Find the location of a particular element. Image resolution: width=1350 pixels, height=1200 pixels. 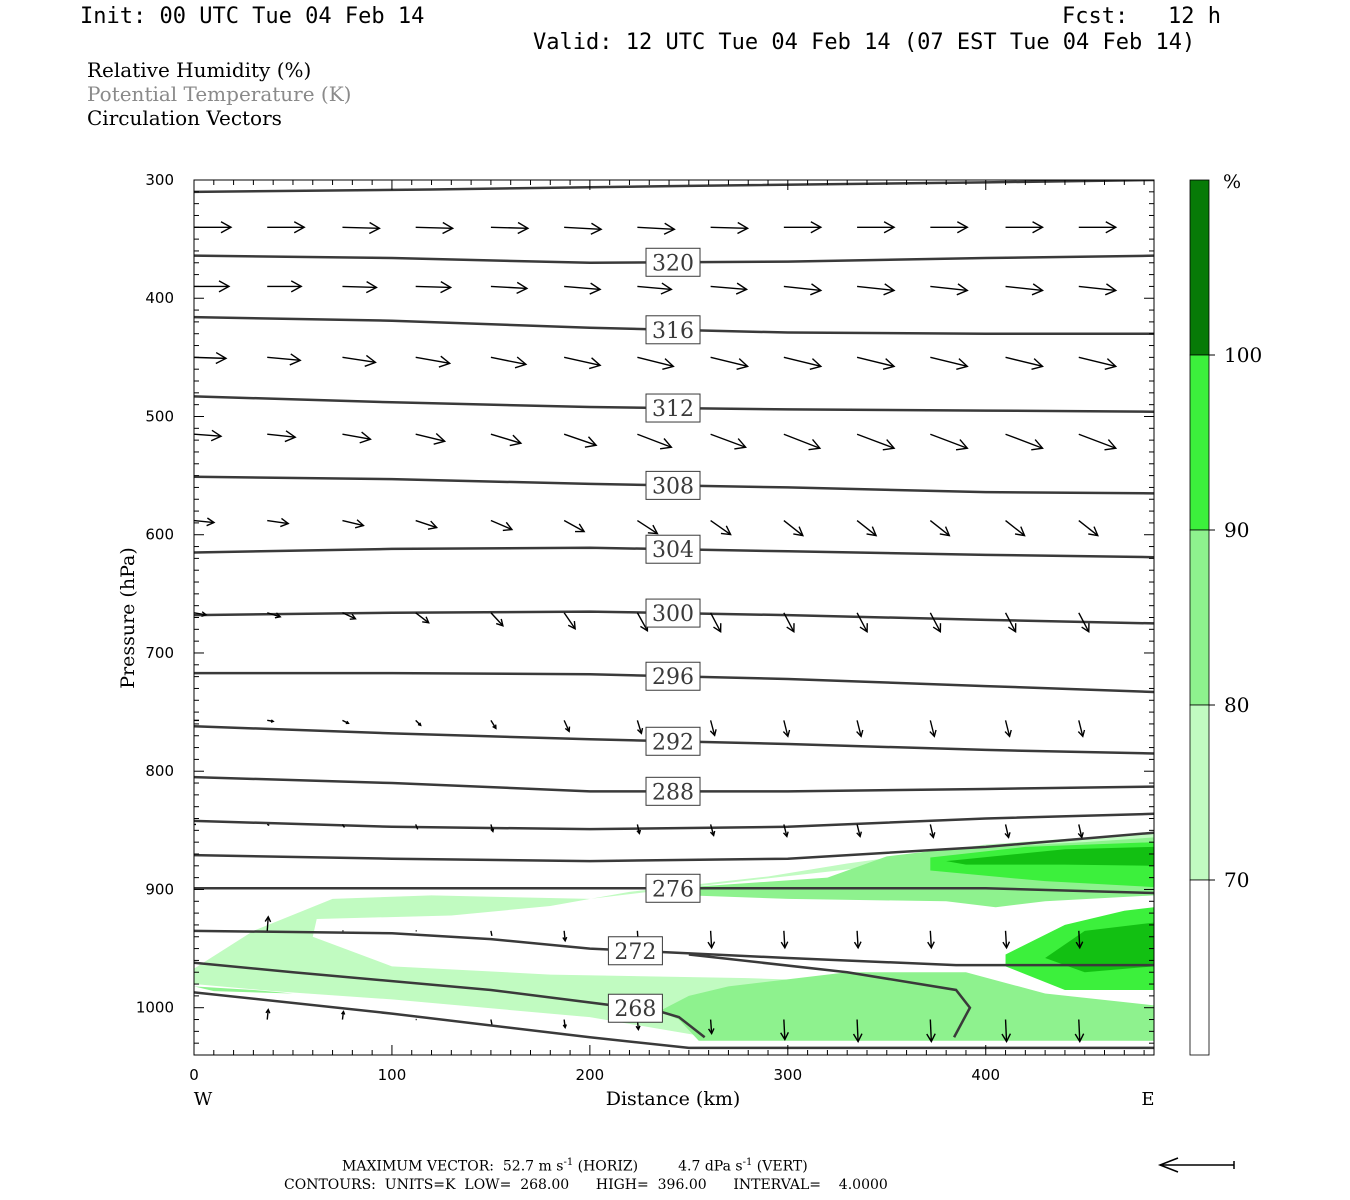

colorbar: 100 90 80 70 is located at coordinates (1225, 617).